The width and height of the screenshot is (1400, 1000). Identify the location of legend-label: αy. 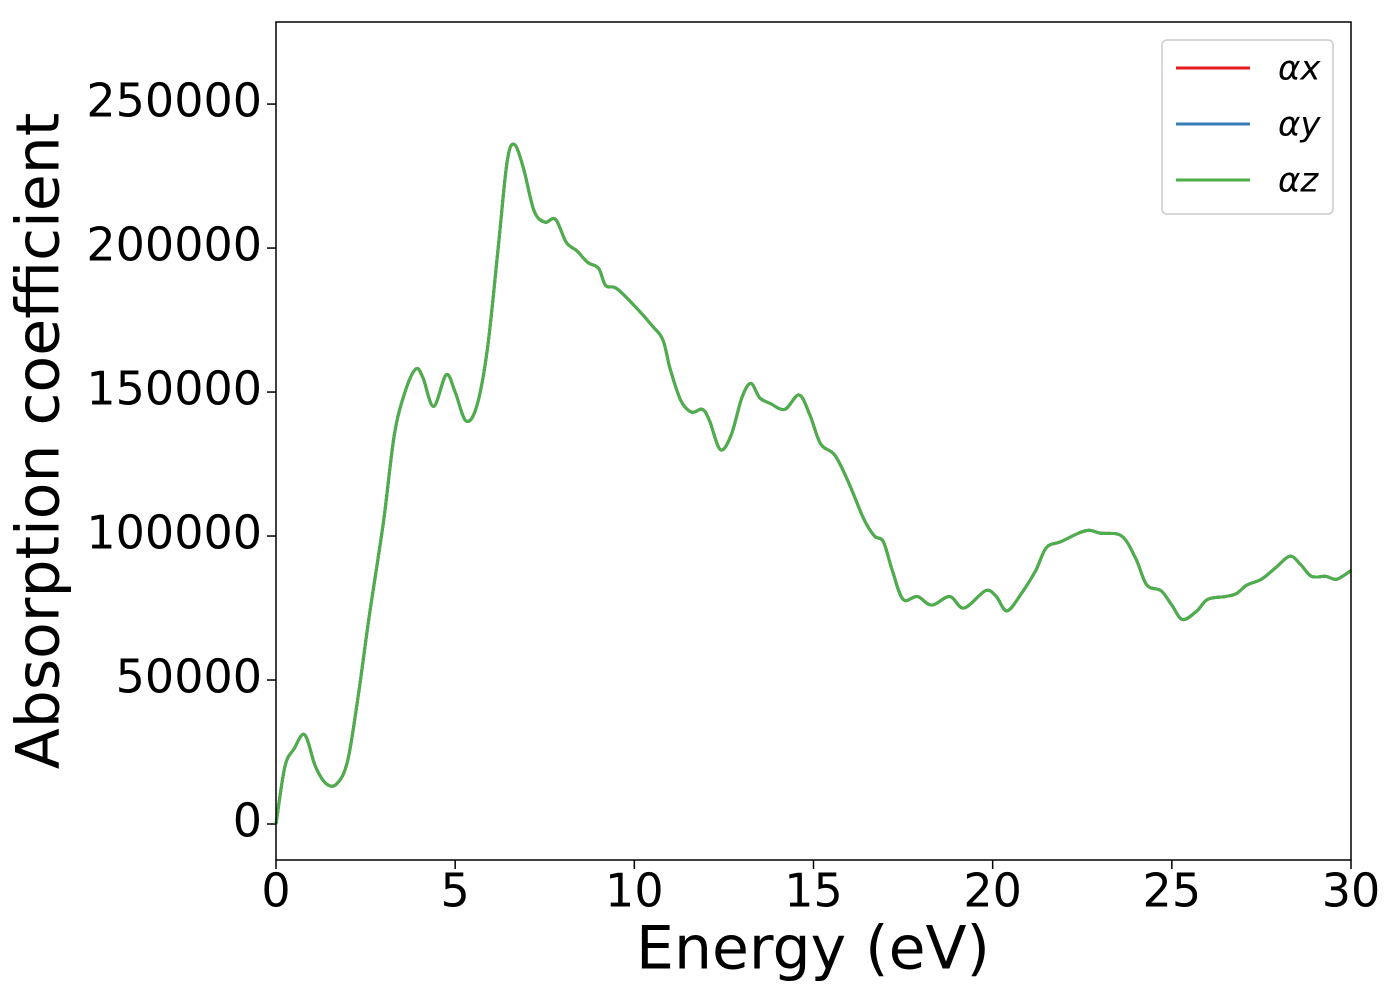
(1299, 125).